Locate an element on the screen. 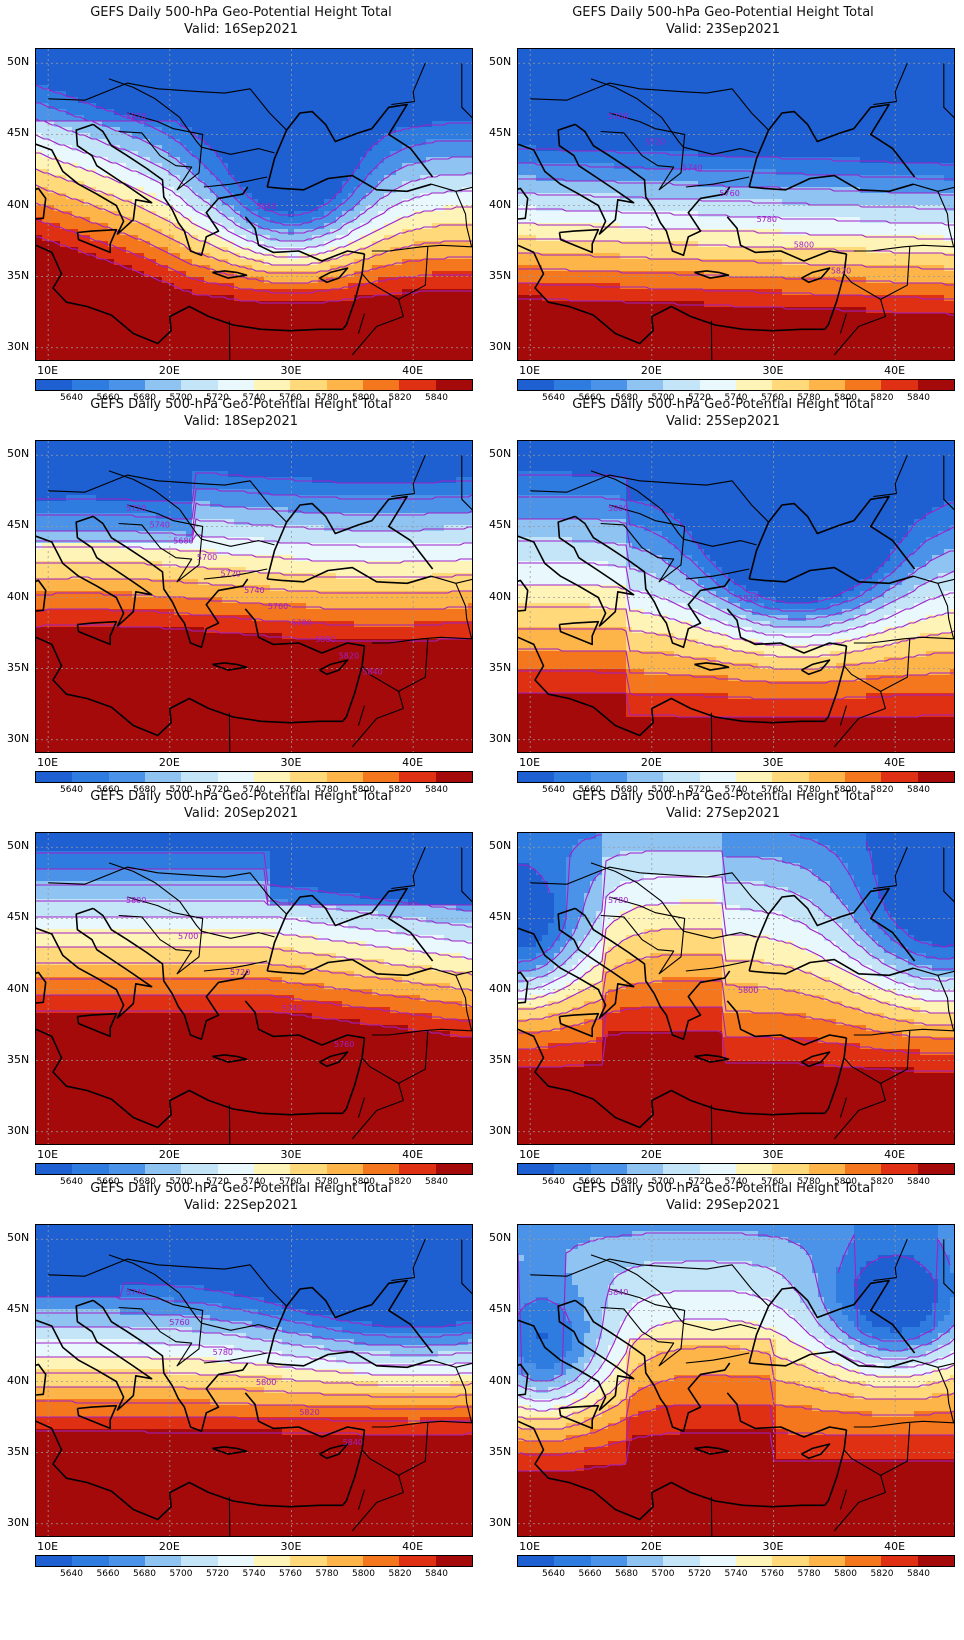 The width and height of the screenshot is (964, 1640). height-map: 5840 is located at coordinates (736, 1380).